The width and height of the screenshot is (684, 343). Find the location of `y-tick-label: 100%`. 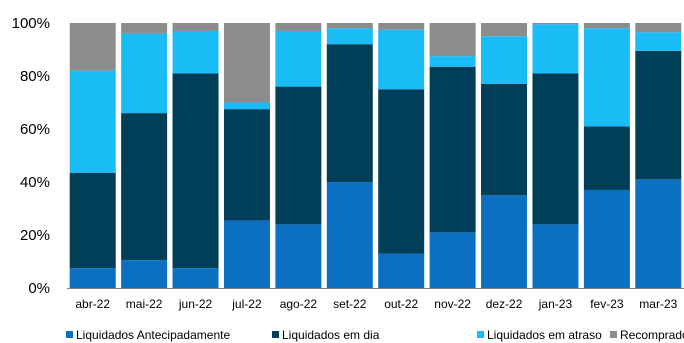

y-tick-label: 100% is located at coordinates (31, 23).